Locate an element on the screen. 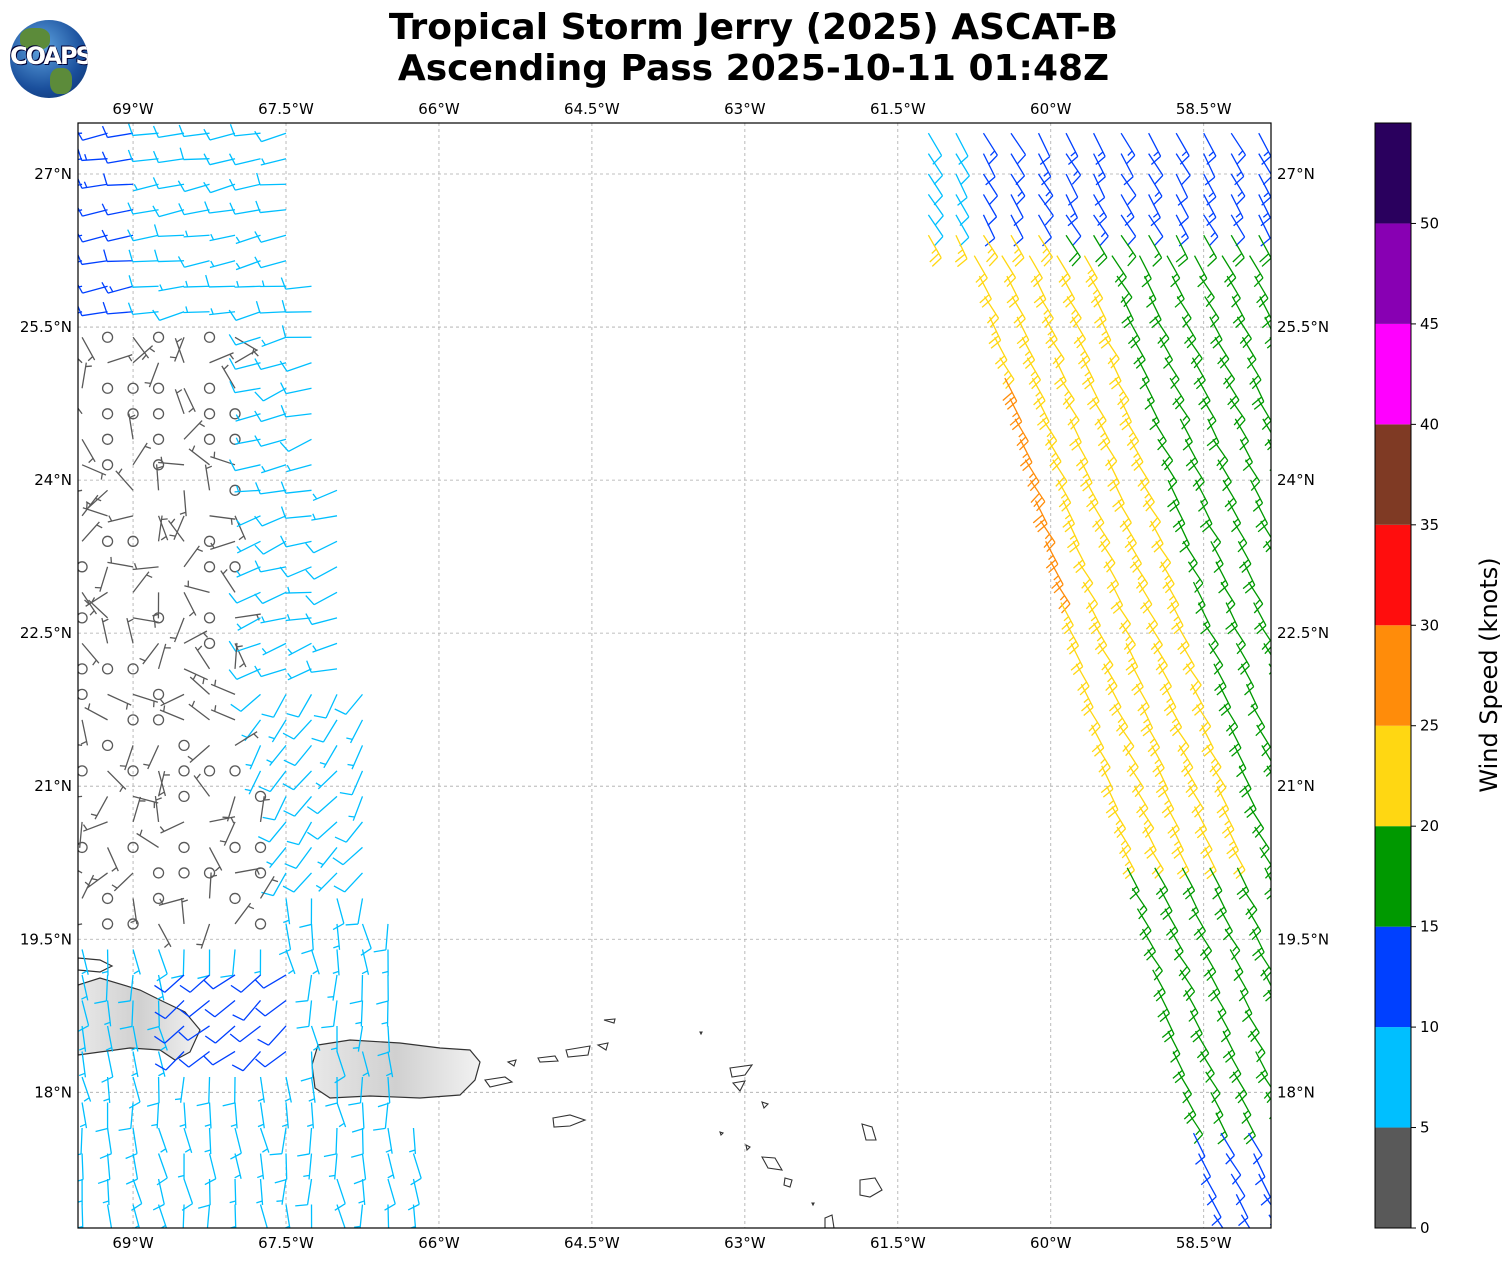  colorbar-tick-label: 25 is located at coordinates (1429, 726).